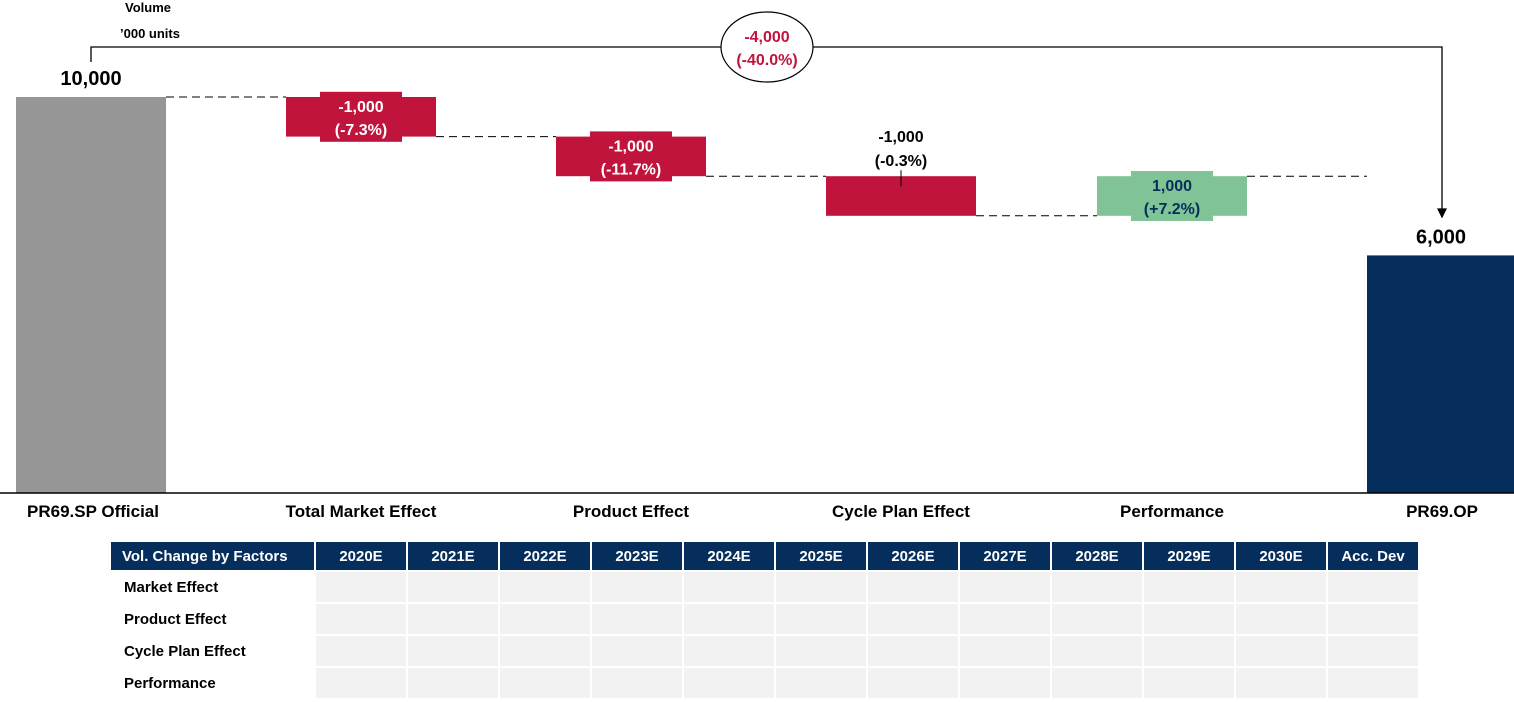  Describe the element at coordinates (361, 556) in the screenshot. I see `table-header-2020: 2020E` at that location.